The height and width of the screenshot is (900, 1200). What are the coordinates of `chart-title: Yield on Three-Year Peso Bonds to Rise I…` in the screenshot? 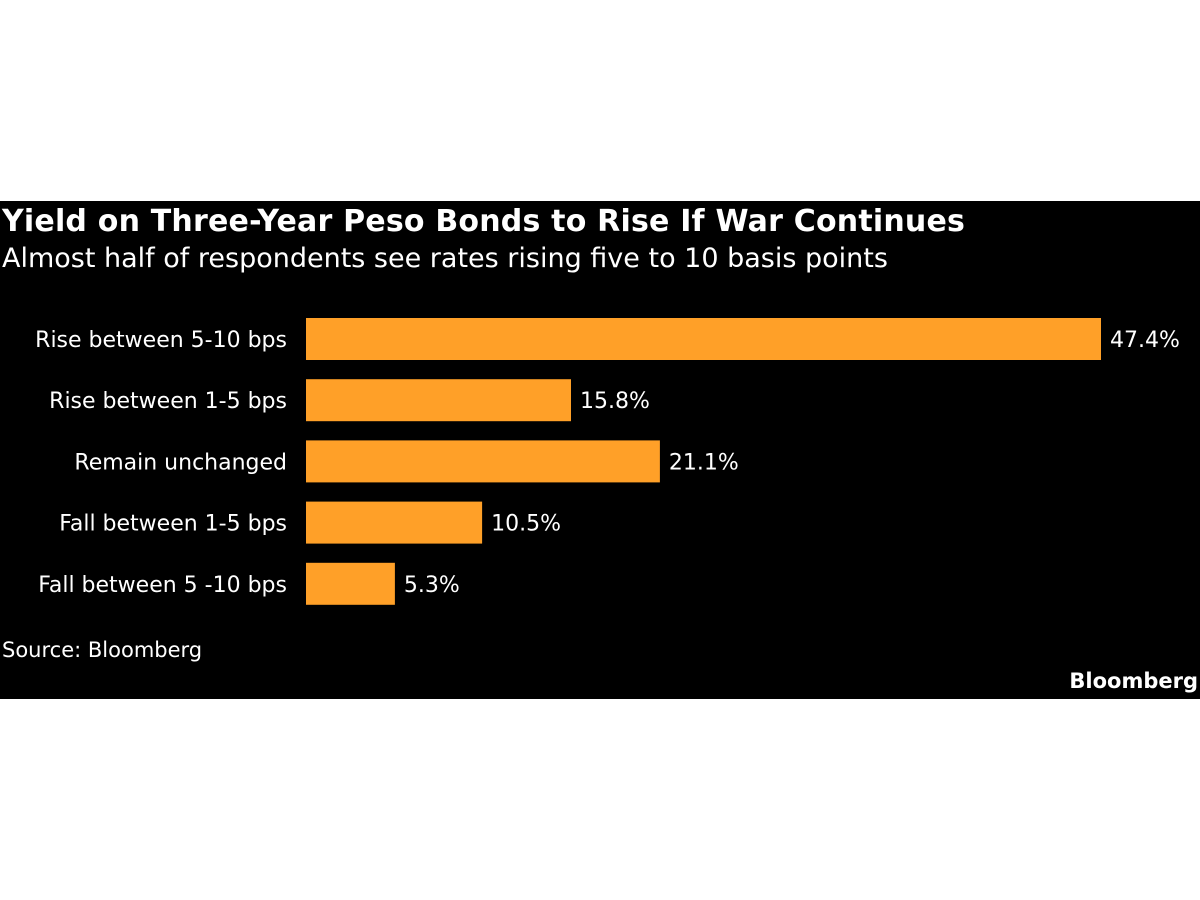 It's located at (484, 221).